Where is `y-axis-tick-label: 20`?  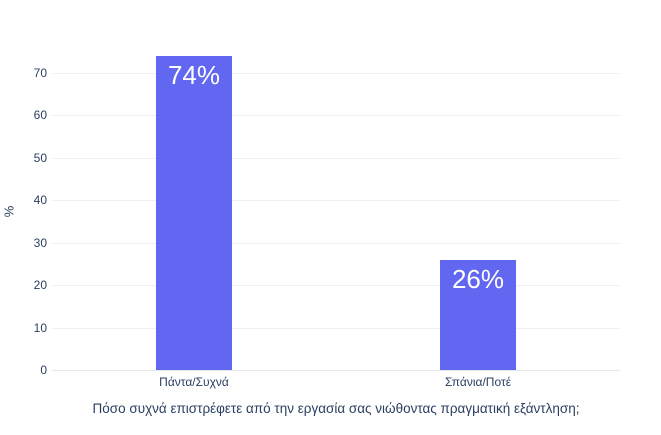 y-axis-tick-label: 20 is located at coordinates (40, 285).